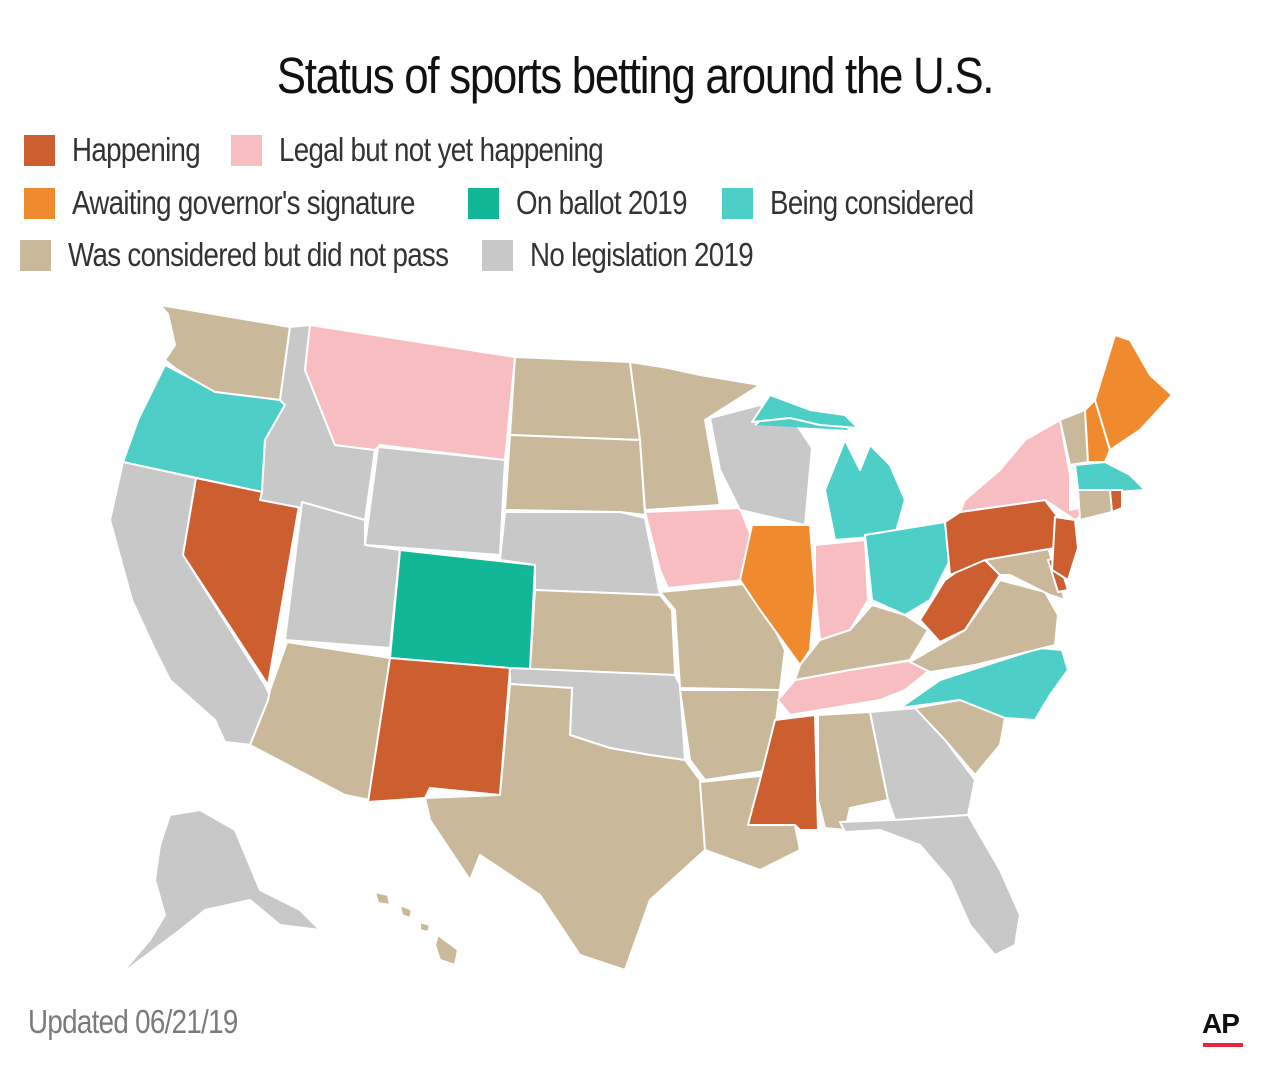 The image size is (1280, 1083). I want to click on legend-item-considered: Being considered, so click(867, 202).